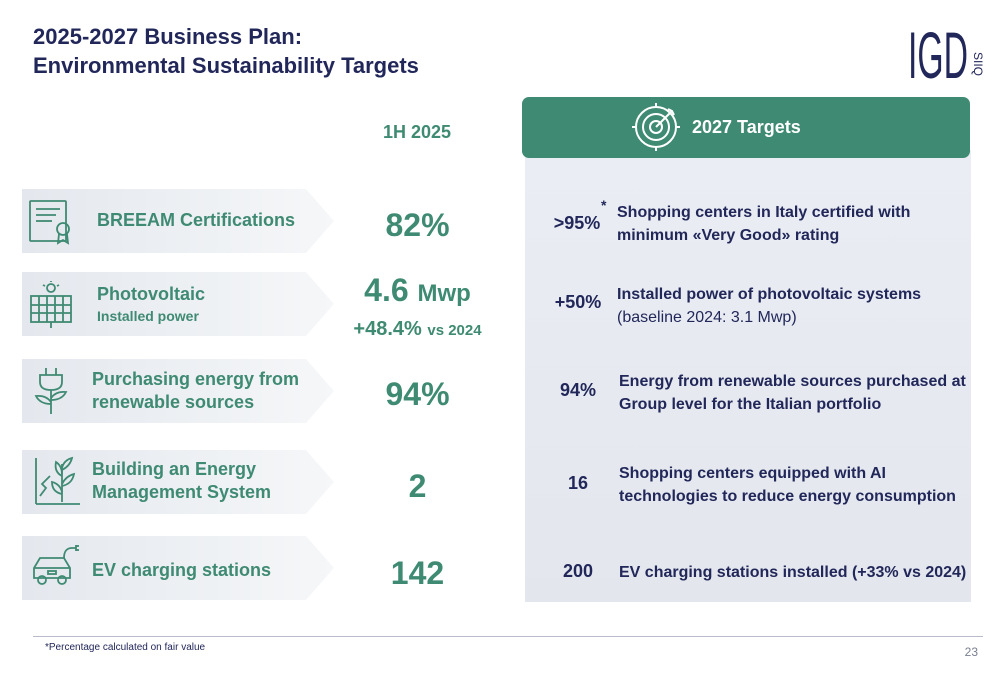 The width and height of the screenshot is (1000, 685). What do you see at coordinates (417, 486) in the screenshot?
I see `value-ems: 2` at bounding box center [417, 486].